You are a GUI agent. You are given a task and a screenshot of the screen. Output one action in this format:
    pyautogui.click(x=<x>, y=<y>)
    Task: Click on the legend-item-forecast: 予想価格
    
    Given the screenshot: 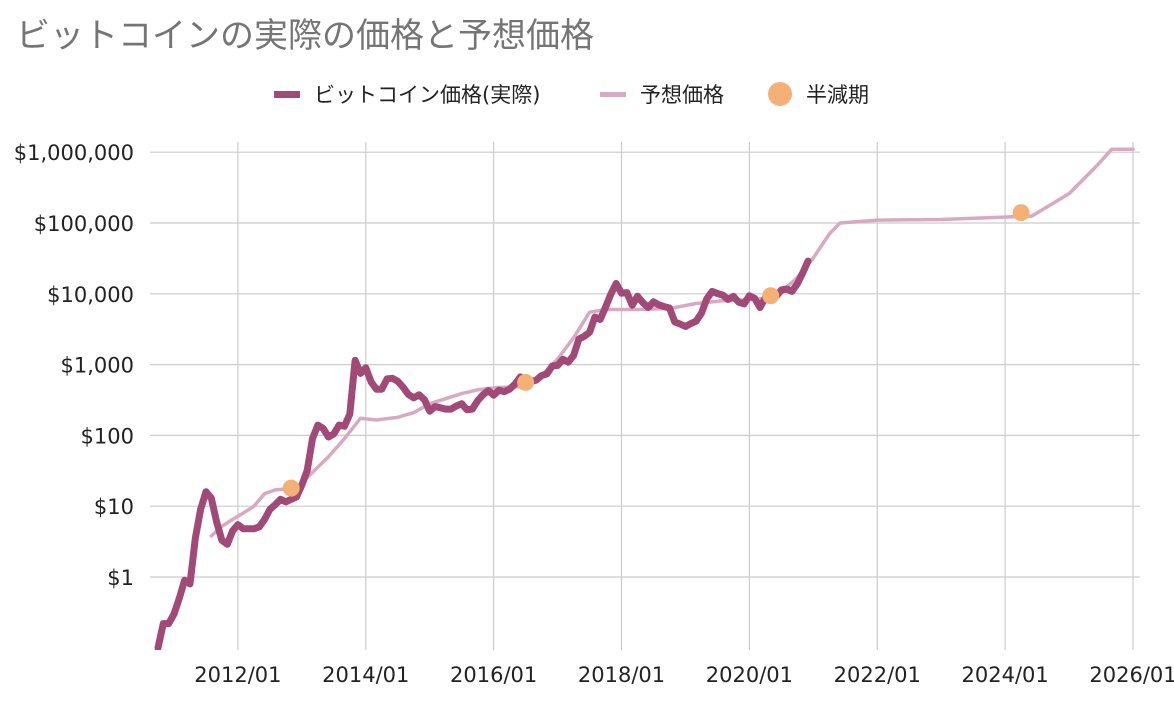 What is the action you would take?
    pyautogui.click(x=662, y=94)
    